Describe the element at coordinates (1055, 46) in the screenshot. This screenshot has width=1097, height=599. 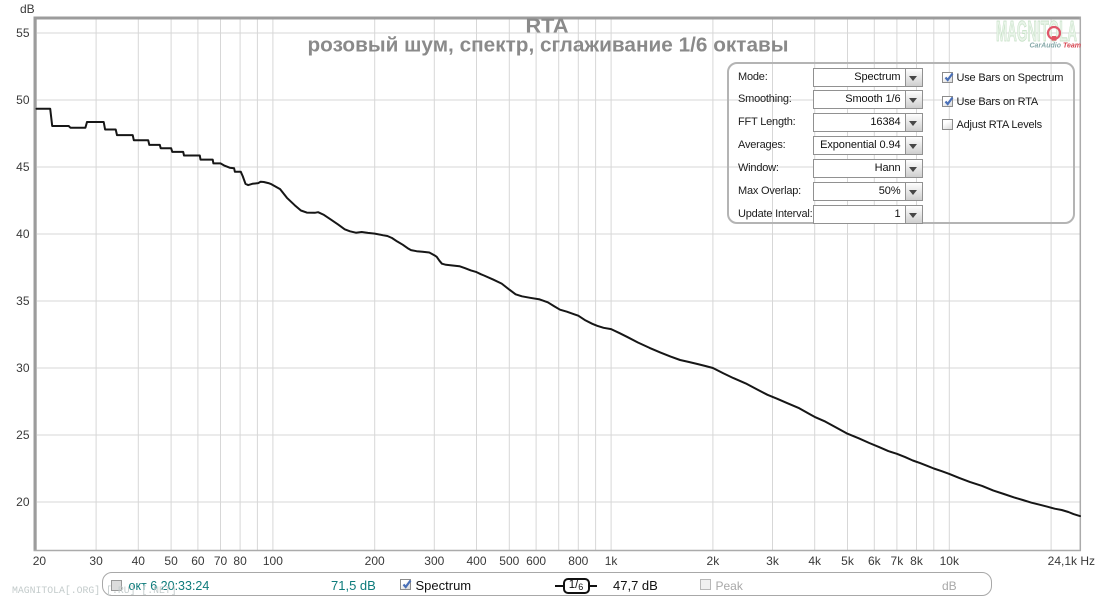
I see `svg-text: CarAudio Team` at that location.